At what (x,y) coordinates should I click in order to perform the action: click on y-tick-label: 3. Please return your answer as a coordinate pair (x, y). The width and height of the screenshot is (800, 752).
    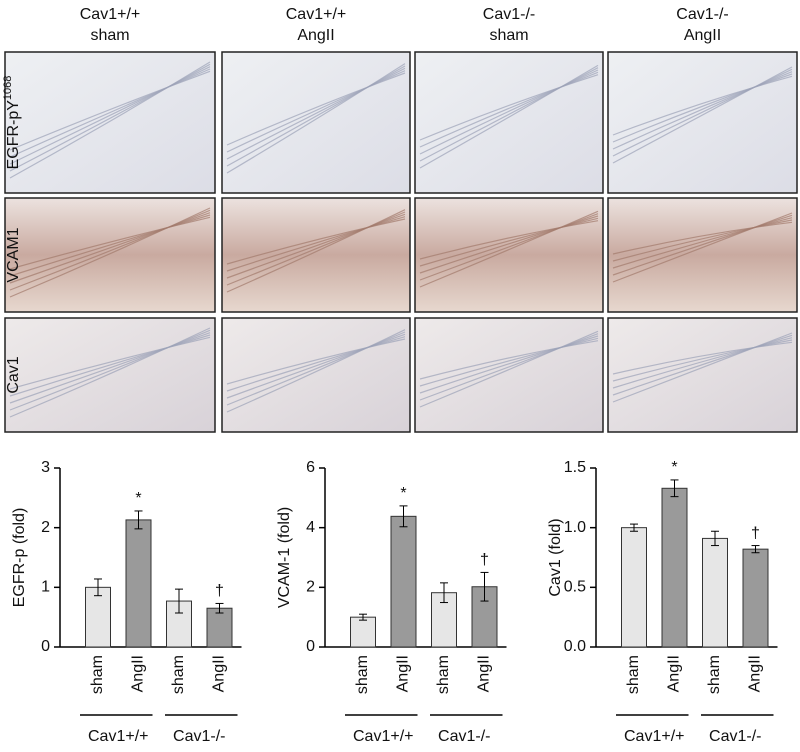
    Looking at the image, I should click on (45, 467).